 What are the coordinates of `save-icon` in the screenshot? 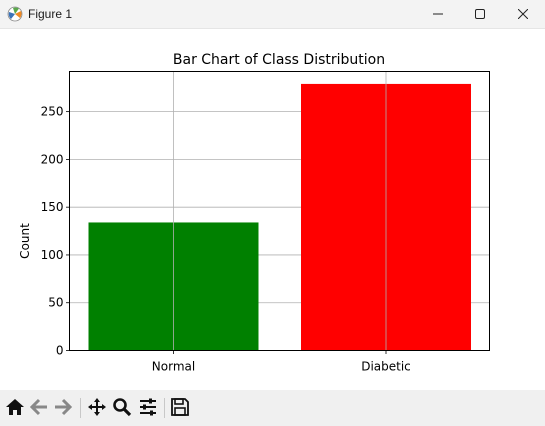 It's located at (180, 407).